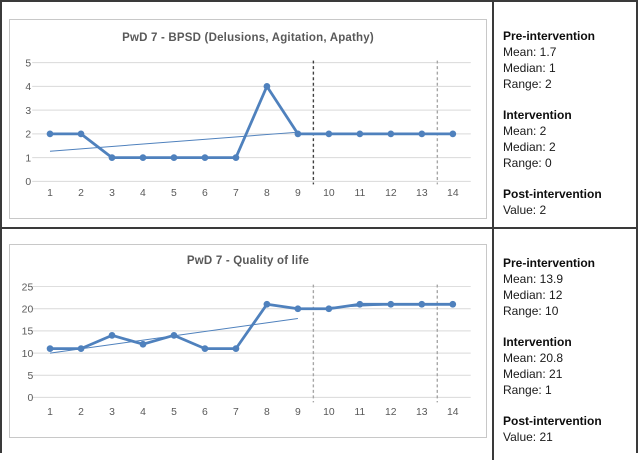 Image resolution: width=638 pixels, height=460 pixels. I want to click on y-tick-label: 1, so click(28, 158).